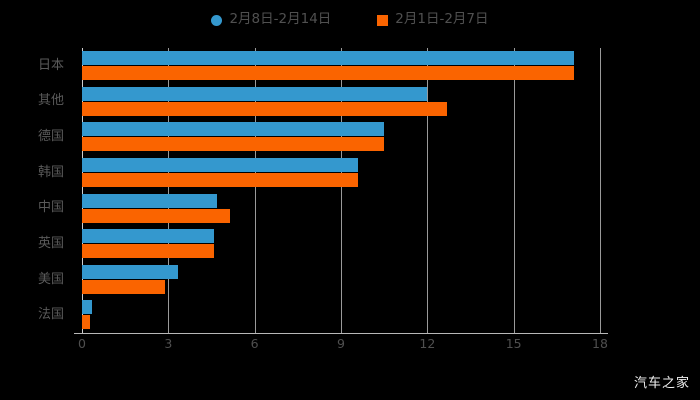 The image size is (700, 400). I want to click on x-axis-tick-label: 9, so click(341, 343).